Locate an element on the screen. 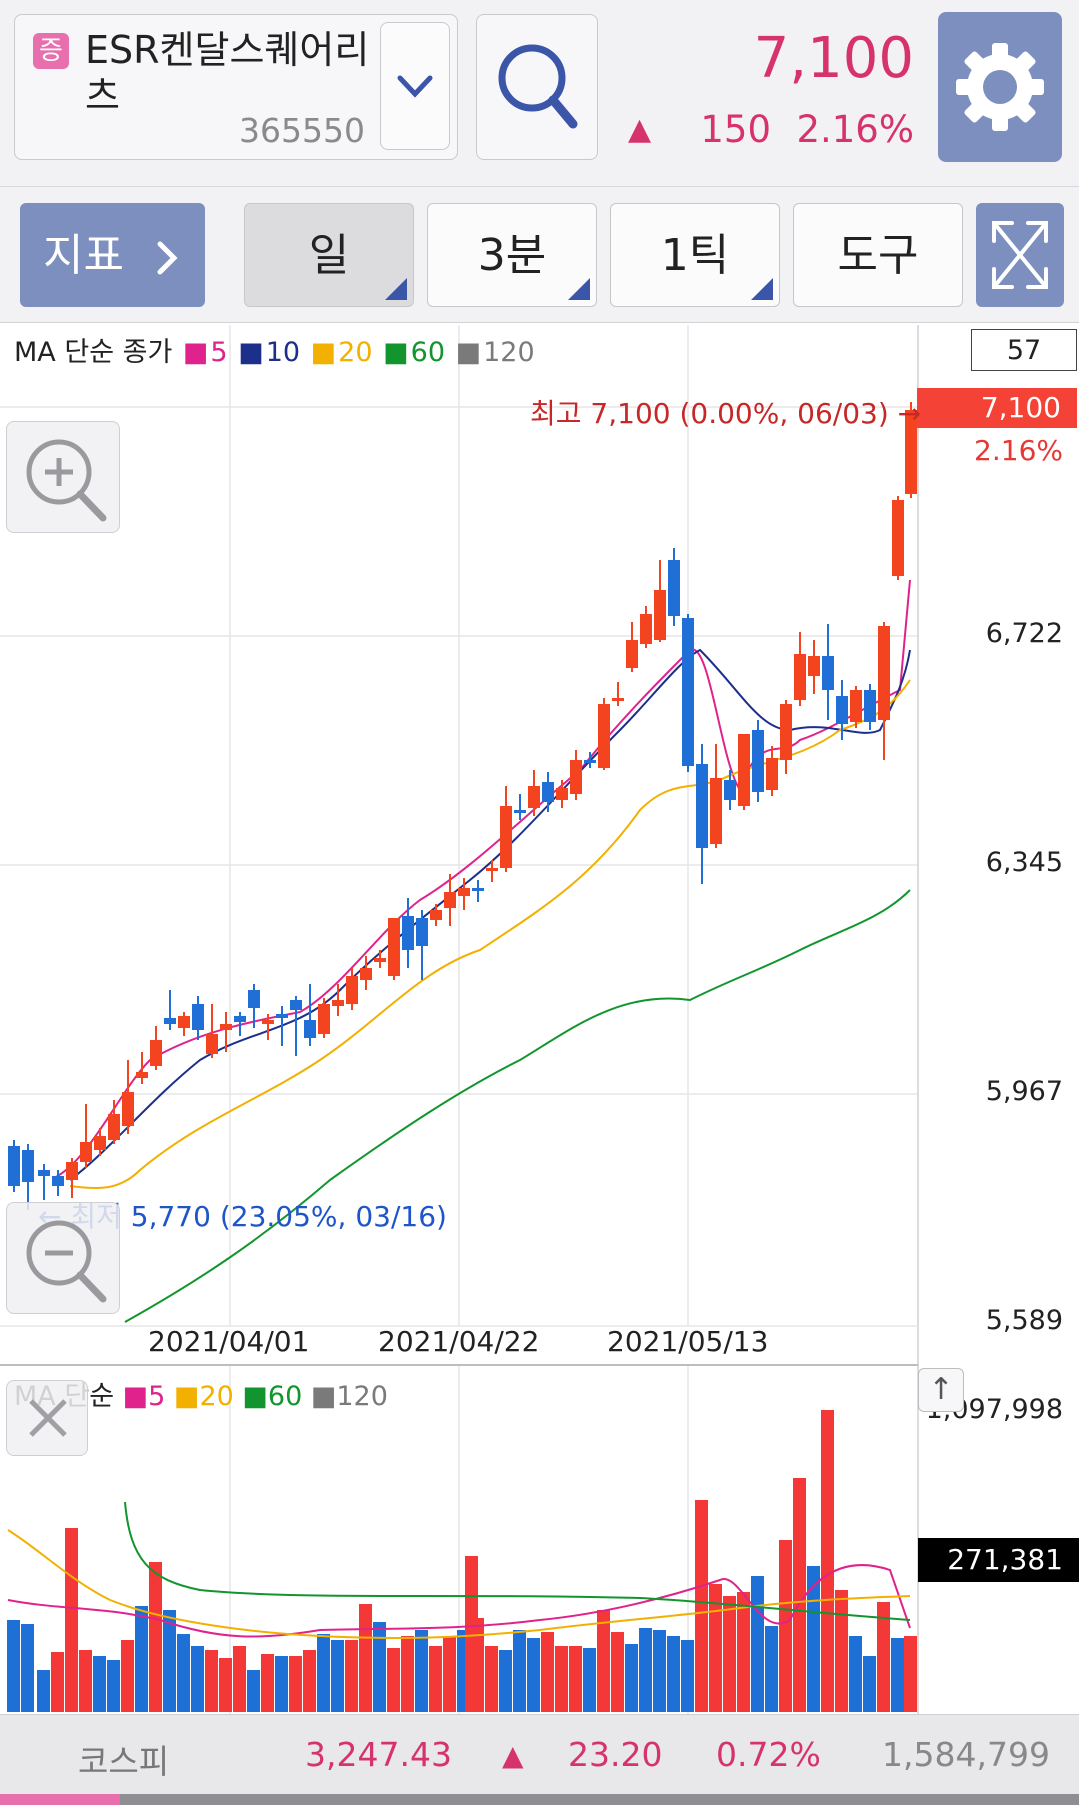 The width and height of the screenshot is (1079, 1805). zoom-out-button is located at coordinates (63, 1258).